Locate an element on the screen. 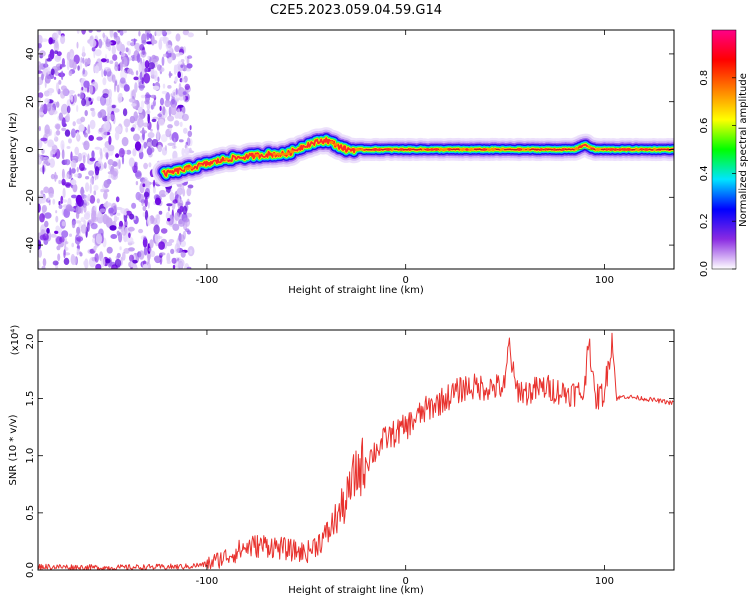  y-tick-label: 1.5 is located at coordinates (30, 399).